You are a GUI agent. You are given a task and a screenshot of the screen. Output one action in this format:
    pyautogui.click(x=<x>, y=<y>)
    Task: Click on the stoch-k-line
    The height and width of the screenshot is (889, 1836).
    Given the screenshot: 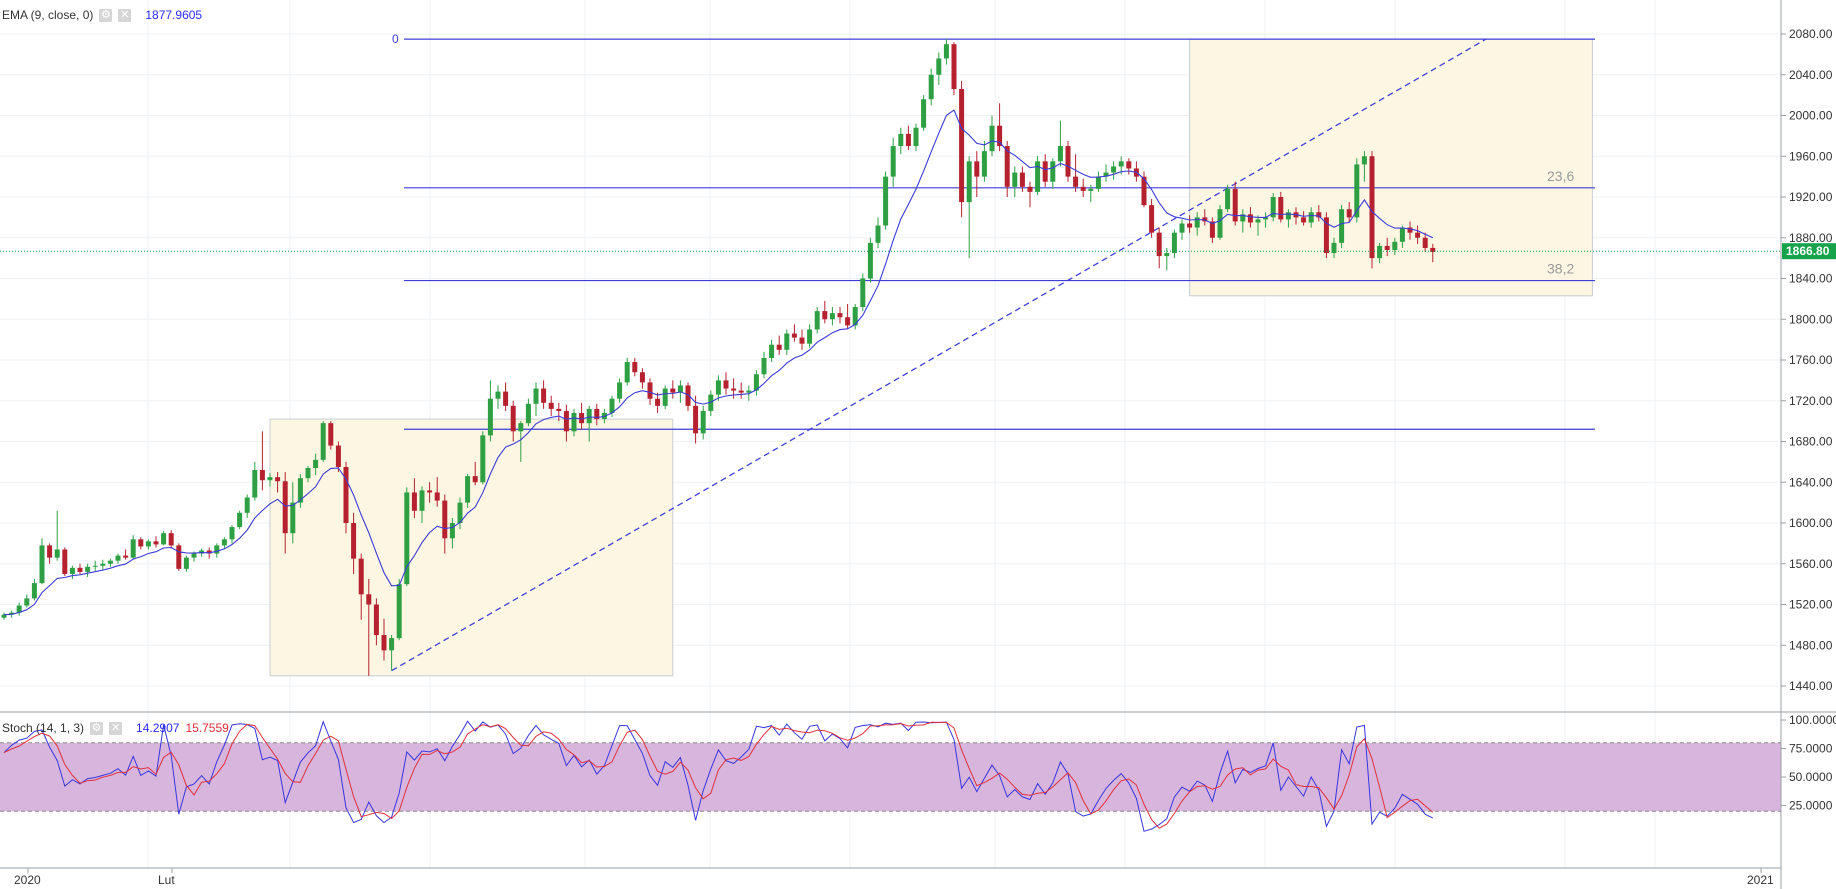 What is the action you would take?
    pyautogui.click(x=718, y=776)
    